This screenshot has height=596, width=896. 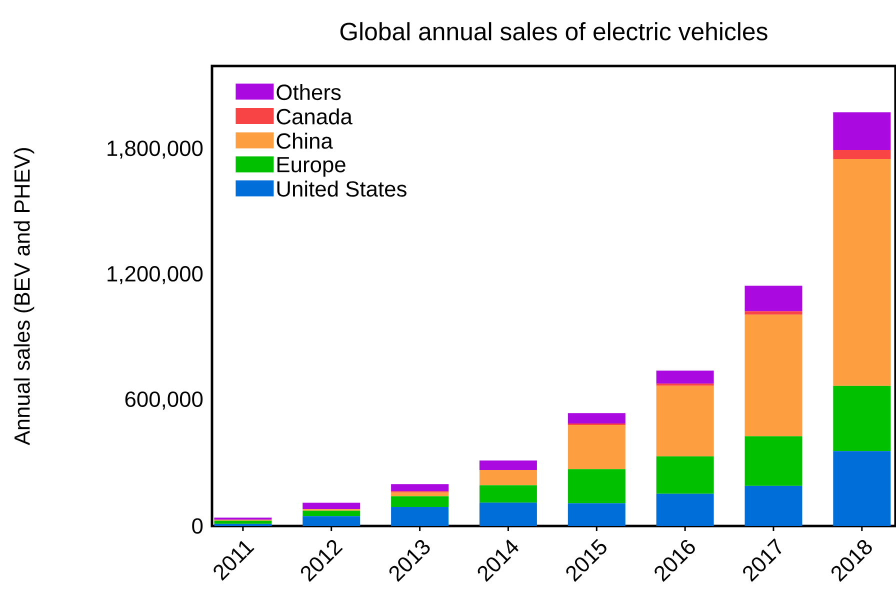 What do you see at coordinates (155, 149) in the screenshot?
I see `y-tick-label: 1,800,000` at bounding box center [155, 149].